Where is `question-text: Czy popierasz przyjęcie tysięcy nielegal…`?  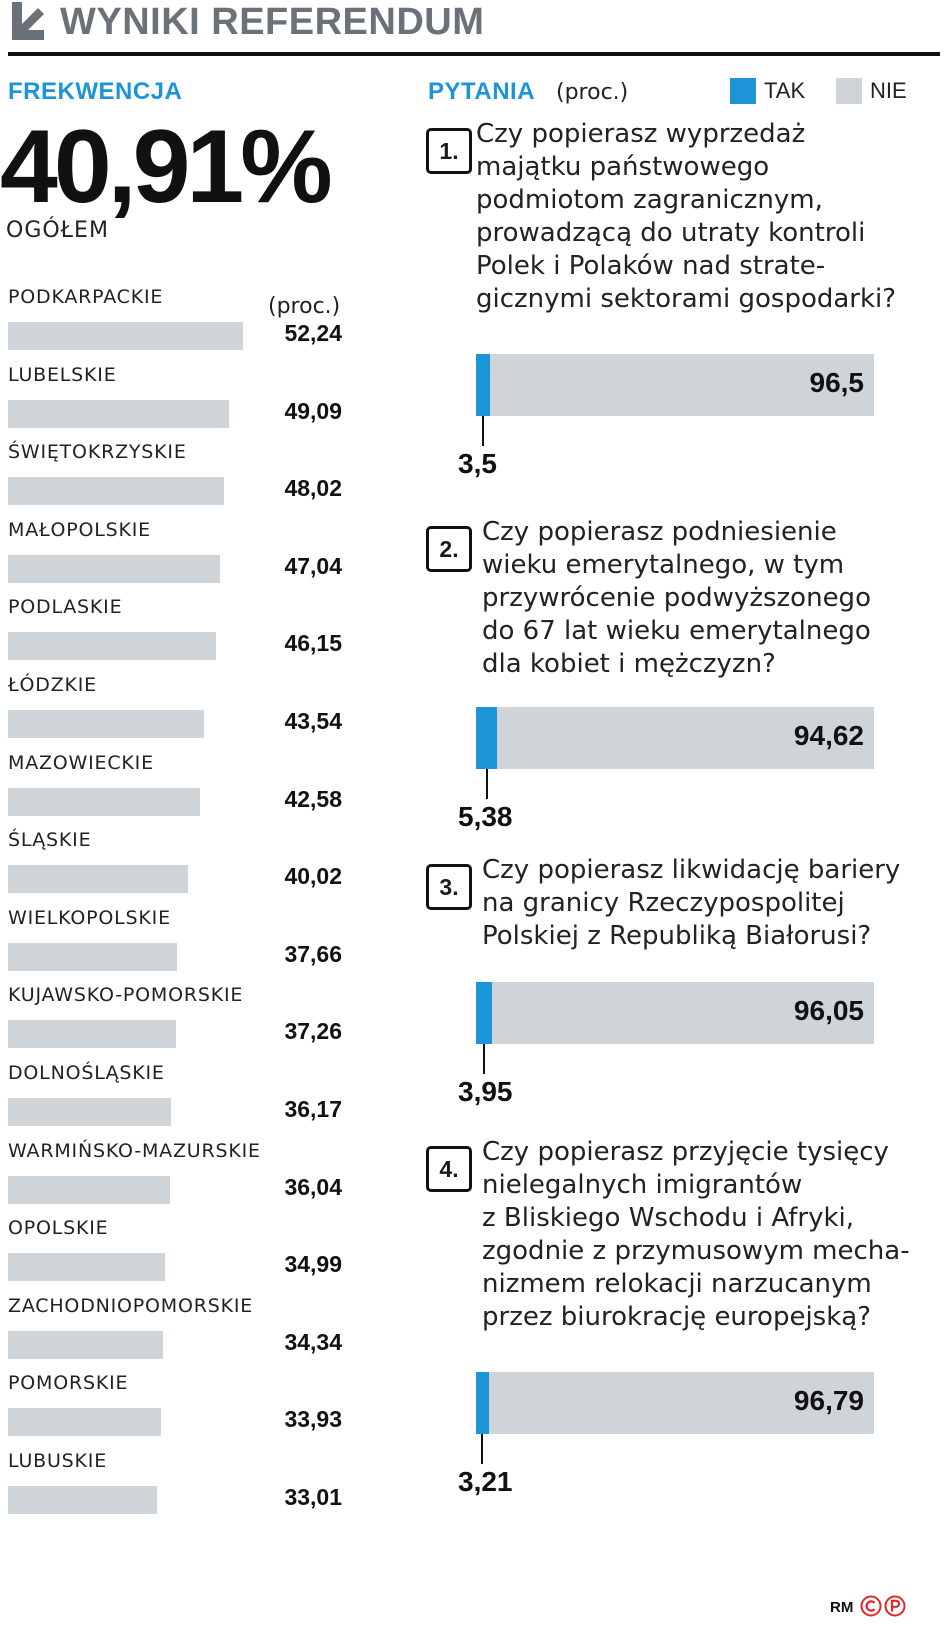 question-text: Czy popierasz przyjęcie tysięcy nielegal… is located at coordinates (696, 1234).